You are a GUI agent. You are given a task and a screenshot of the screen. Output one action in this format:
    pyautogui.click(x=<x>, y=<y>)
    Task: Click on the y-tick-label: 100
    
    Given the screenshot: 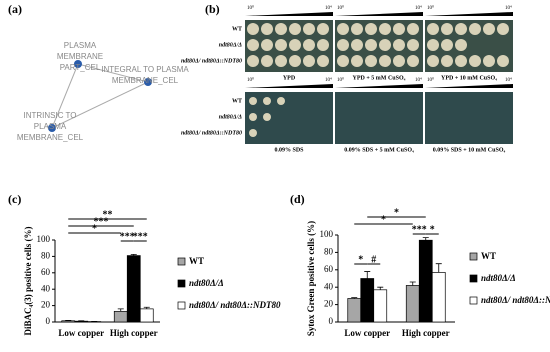 What is the action you would take?
    pyautogui.click(x=327, y=234)
    